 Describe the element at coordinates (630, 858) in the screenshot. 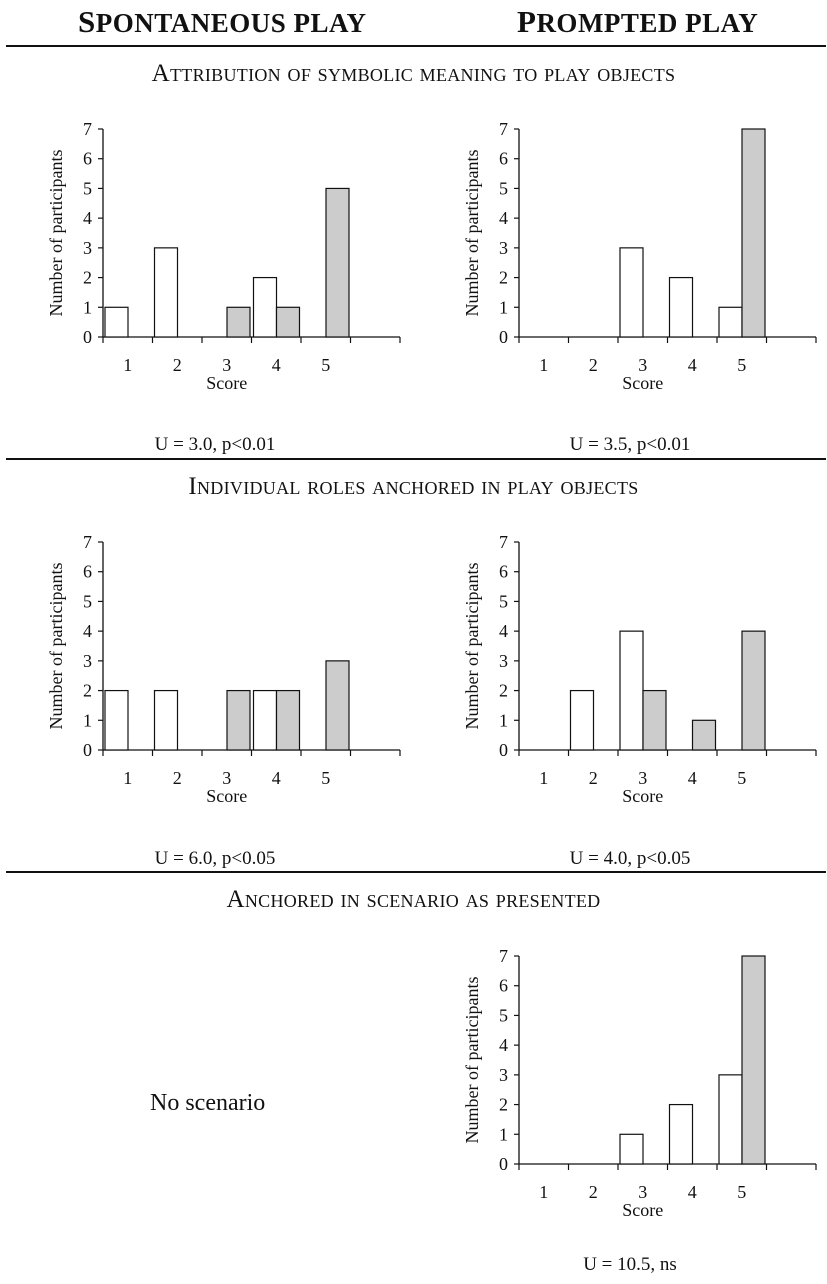

I see `stat-label: U = 4.0, p<0.05` at that location.